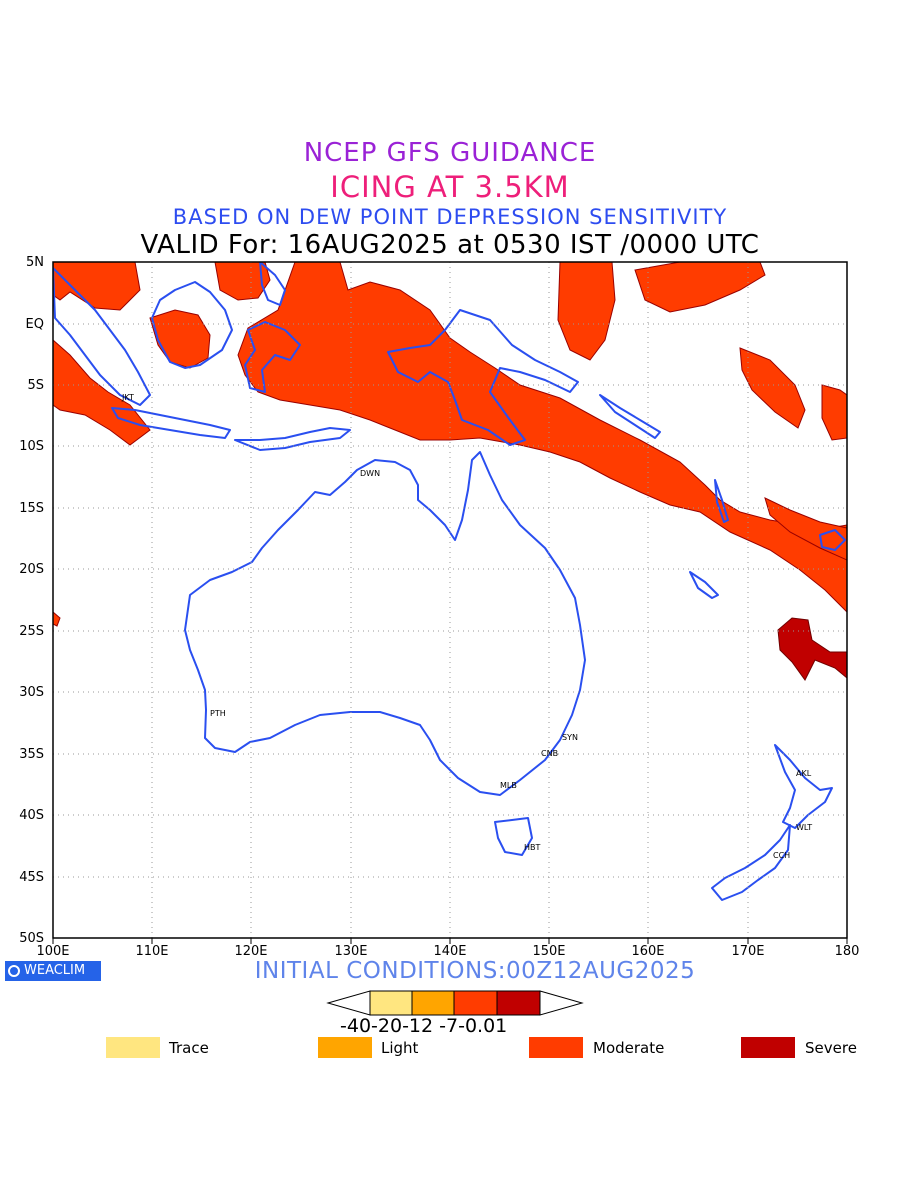 The image size is (900, 1200). Describe the element at coordinates (450, 153) in the screenshot. I see `title-line-1: NCEP GFS GUIDANCE` at that location.